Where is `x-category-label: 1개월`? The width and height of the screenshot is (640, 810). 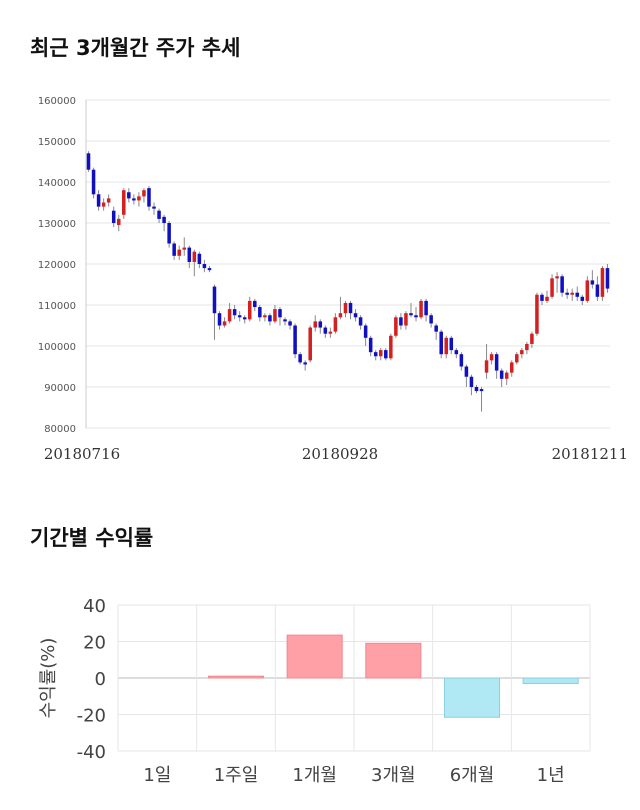 x-category-label: 1개월 is located at coordinates (314, 775).